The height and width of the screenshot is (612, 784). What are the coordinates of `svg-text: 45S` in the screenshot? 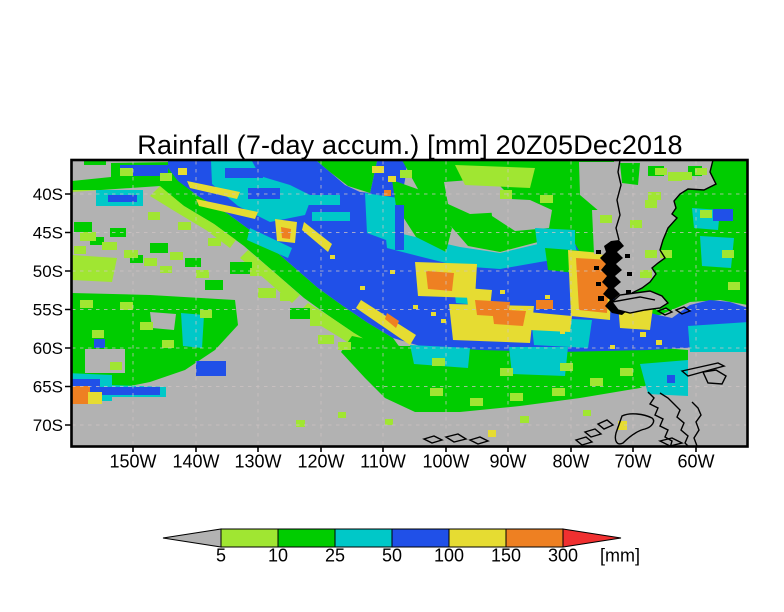 It's located at (48, 233).